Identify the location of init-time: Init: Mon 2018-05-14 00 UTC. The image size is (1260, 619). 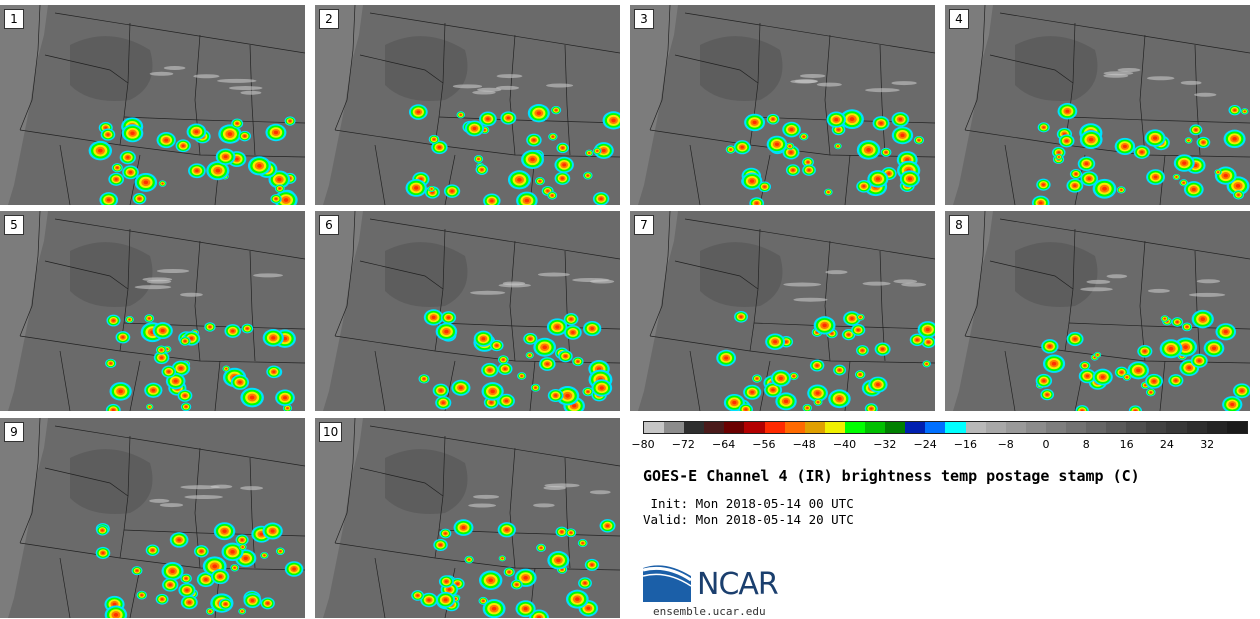
(748, 503).